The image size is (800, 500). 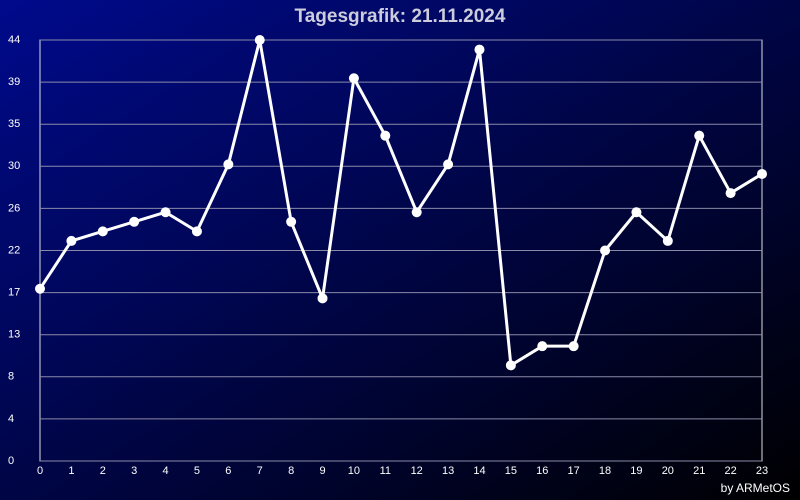 I want to click on x-tick-label: 18, so click(x=605, y=471).